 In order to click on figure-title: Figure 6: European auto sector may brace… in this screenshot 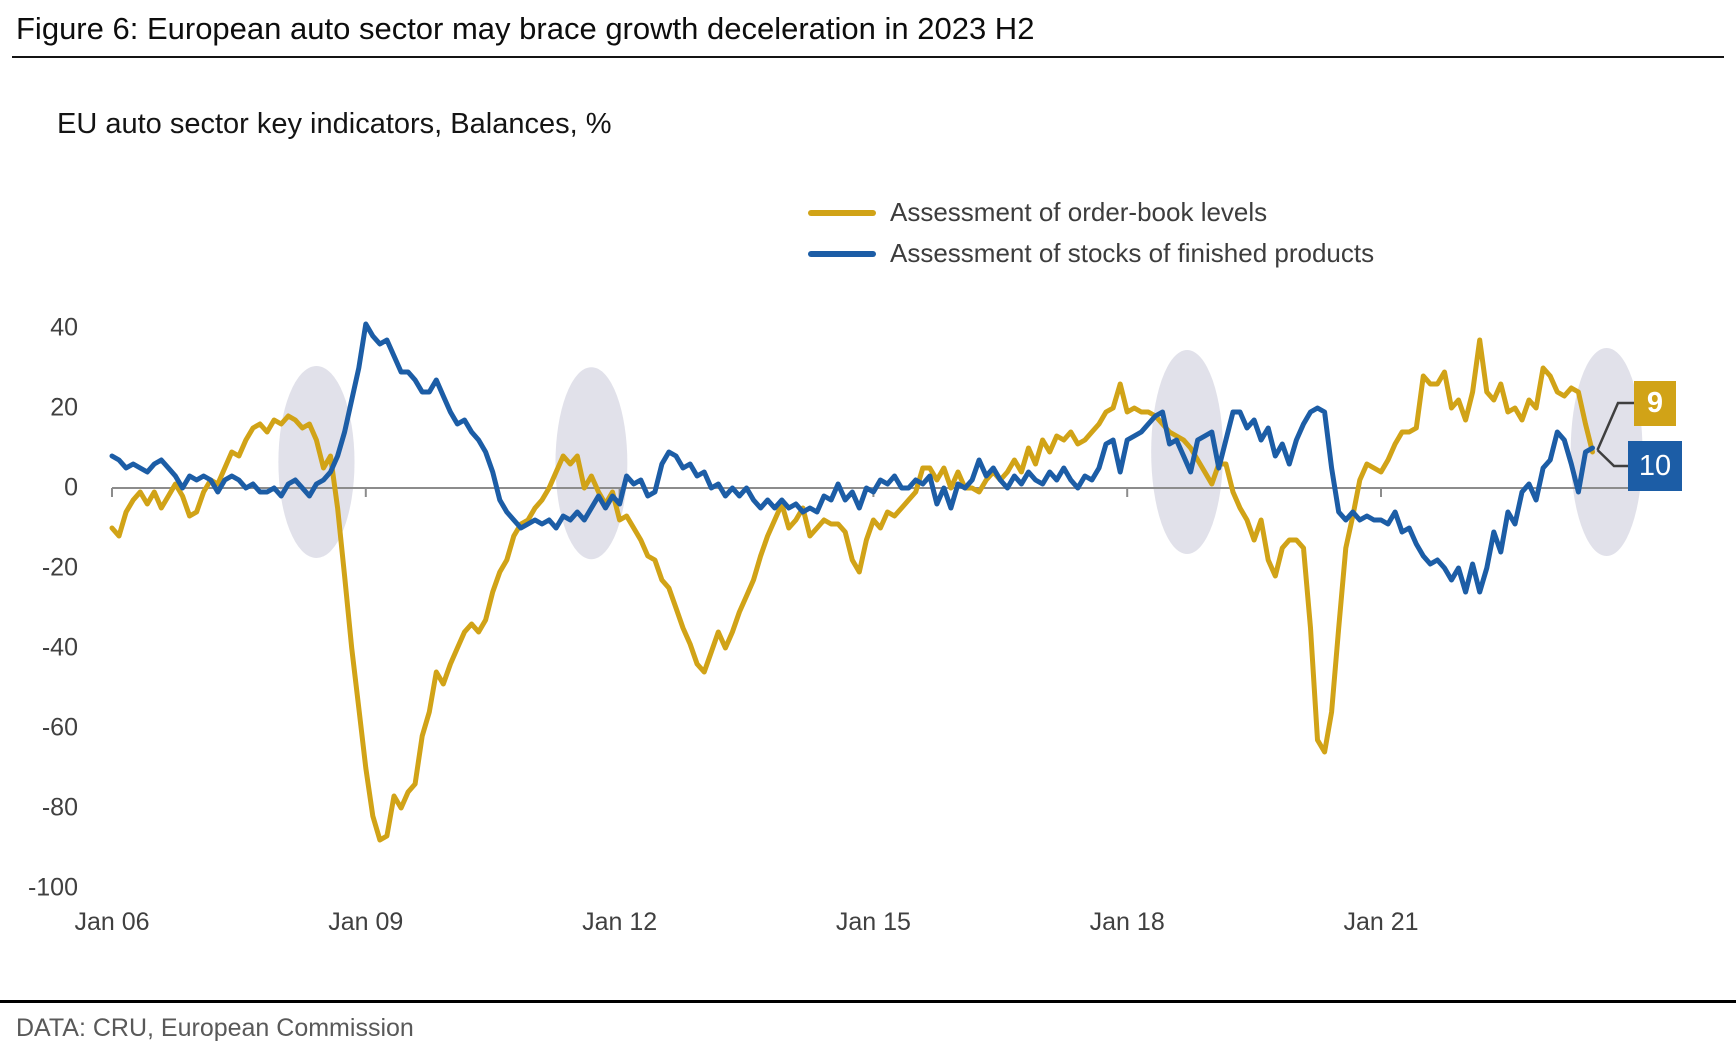, I will do `click(525, 28)`.